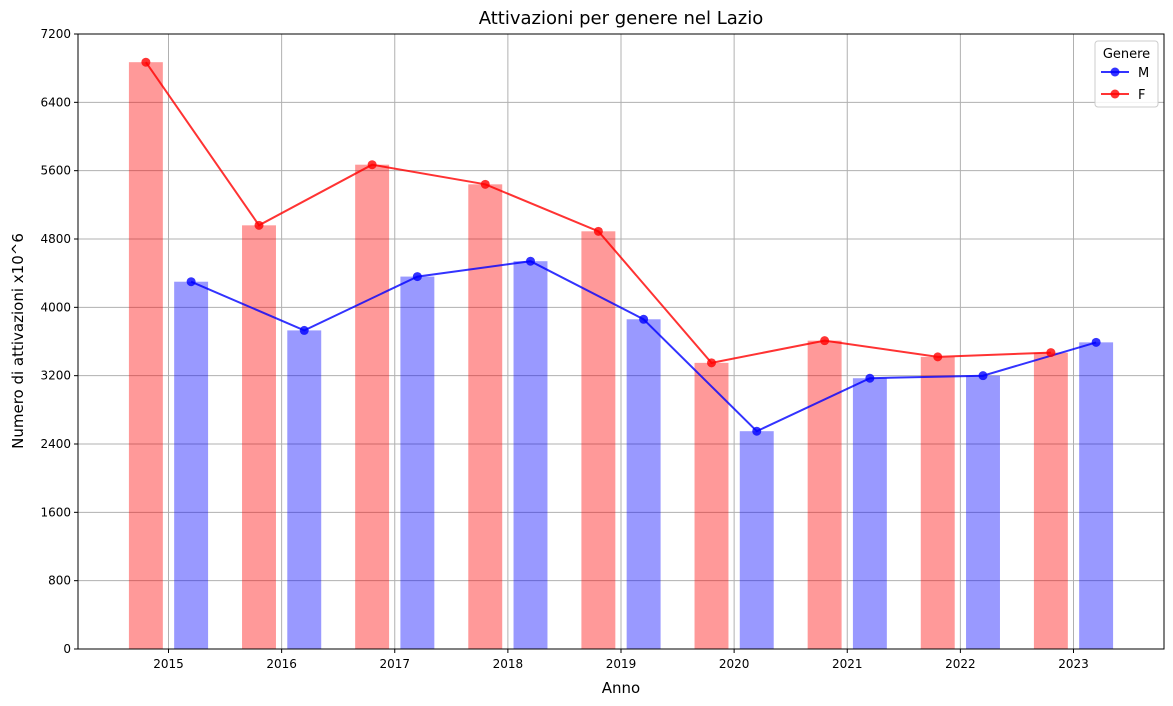  What do you see at coordinates (847, 664) in the screenshot?
I see `x-tick-label: 2021` at bounding box center [847, 664].